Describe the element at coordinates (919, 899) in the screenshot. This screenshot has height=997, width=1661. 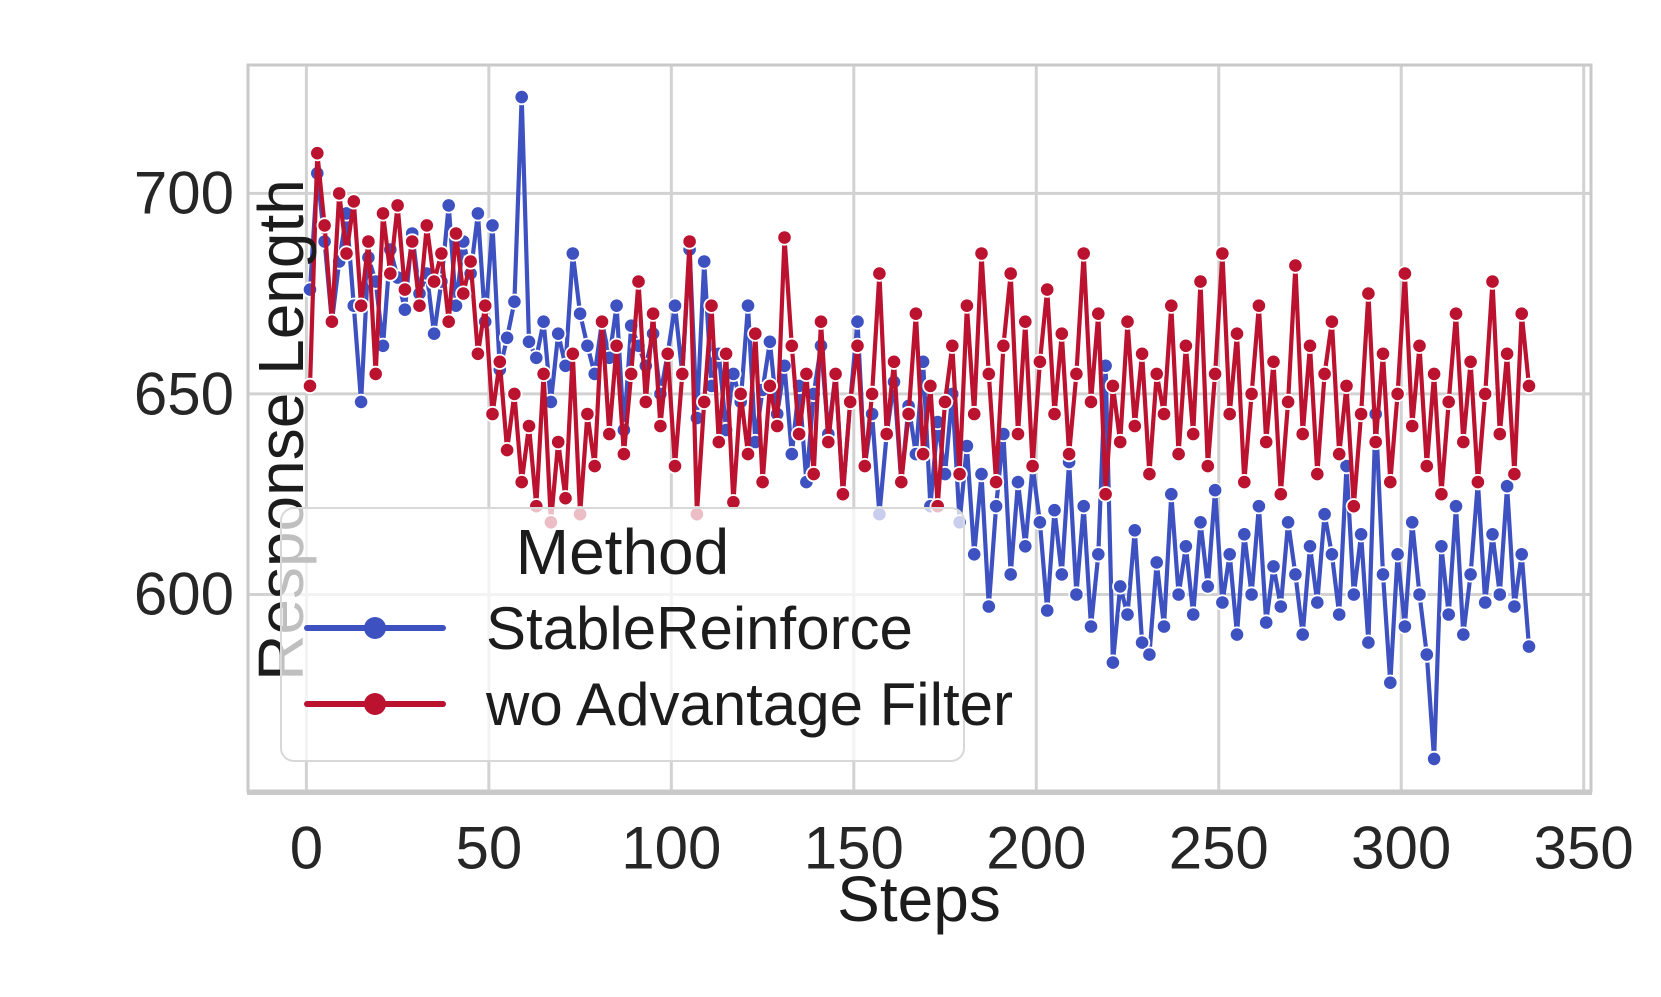
I see `x-axis-label: Steps` at that location.